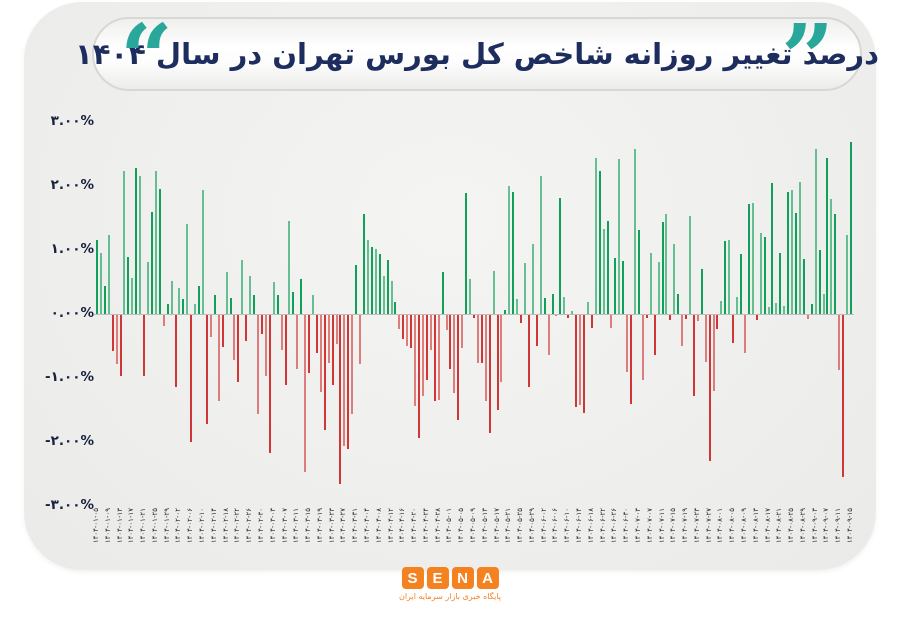 This screenshot has width=900, height=623. I want to click on y-axis-label: ۰.۰۰%, so click(72, 313).